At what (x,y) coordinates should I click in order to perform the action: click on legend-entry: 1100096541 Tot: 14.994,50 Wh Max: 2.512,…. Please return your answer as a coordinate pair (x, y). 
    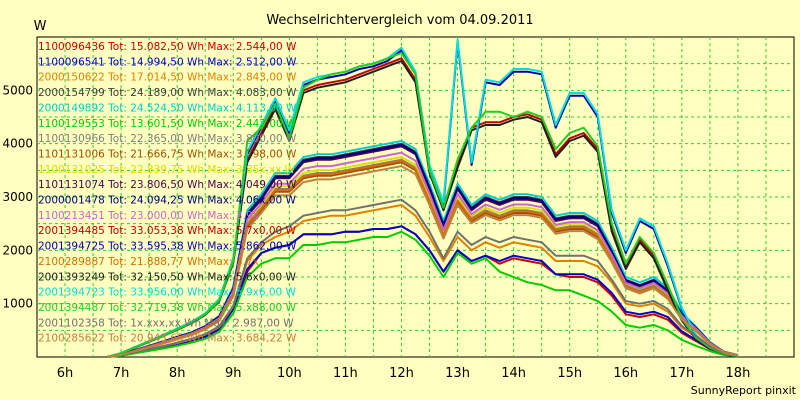
    Looking at the image, I should click on (167, 62).